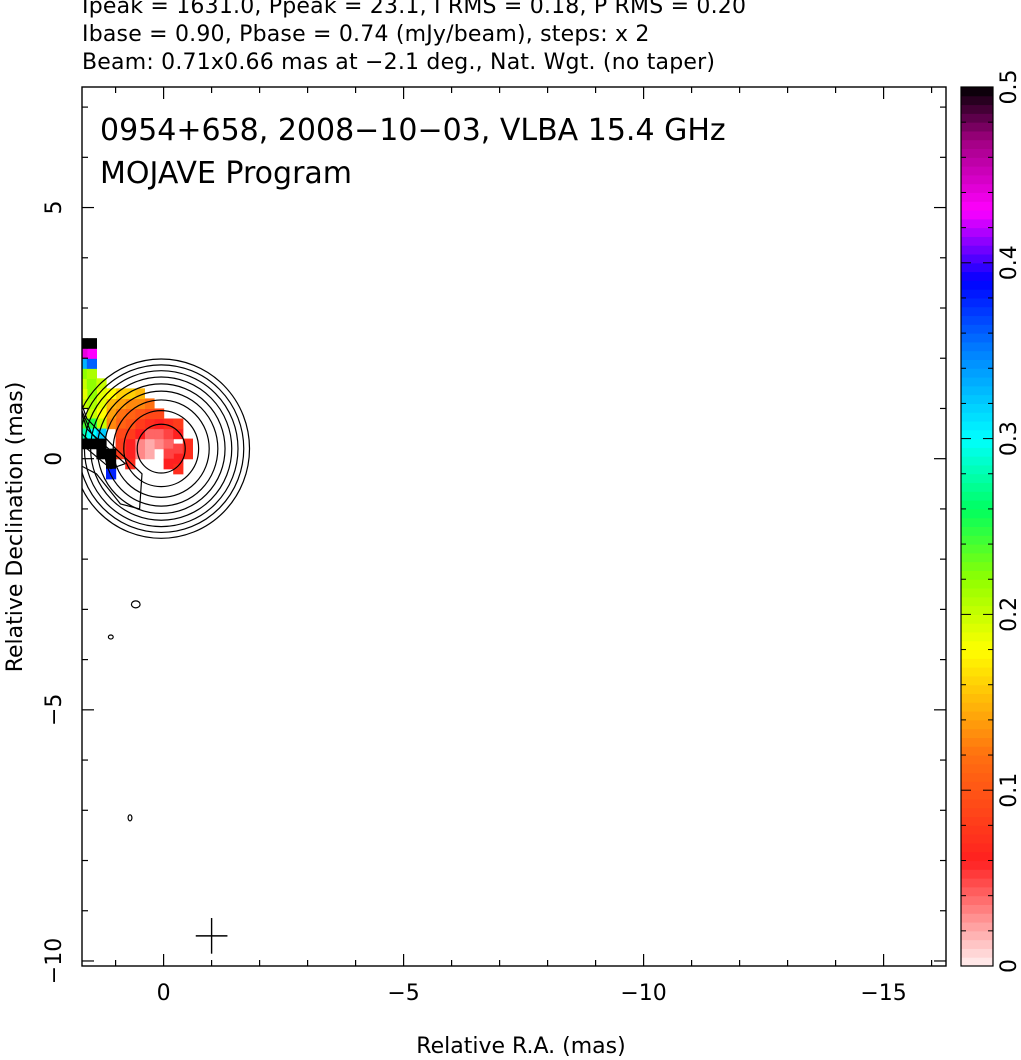 This screenshot has width=1021, height=1060. I want to click on colorbar-tick-label: 0.2, so click(1009, 614).